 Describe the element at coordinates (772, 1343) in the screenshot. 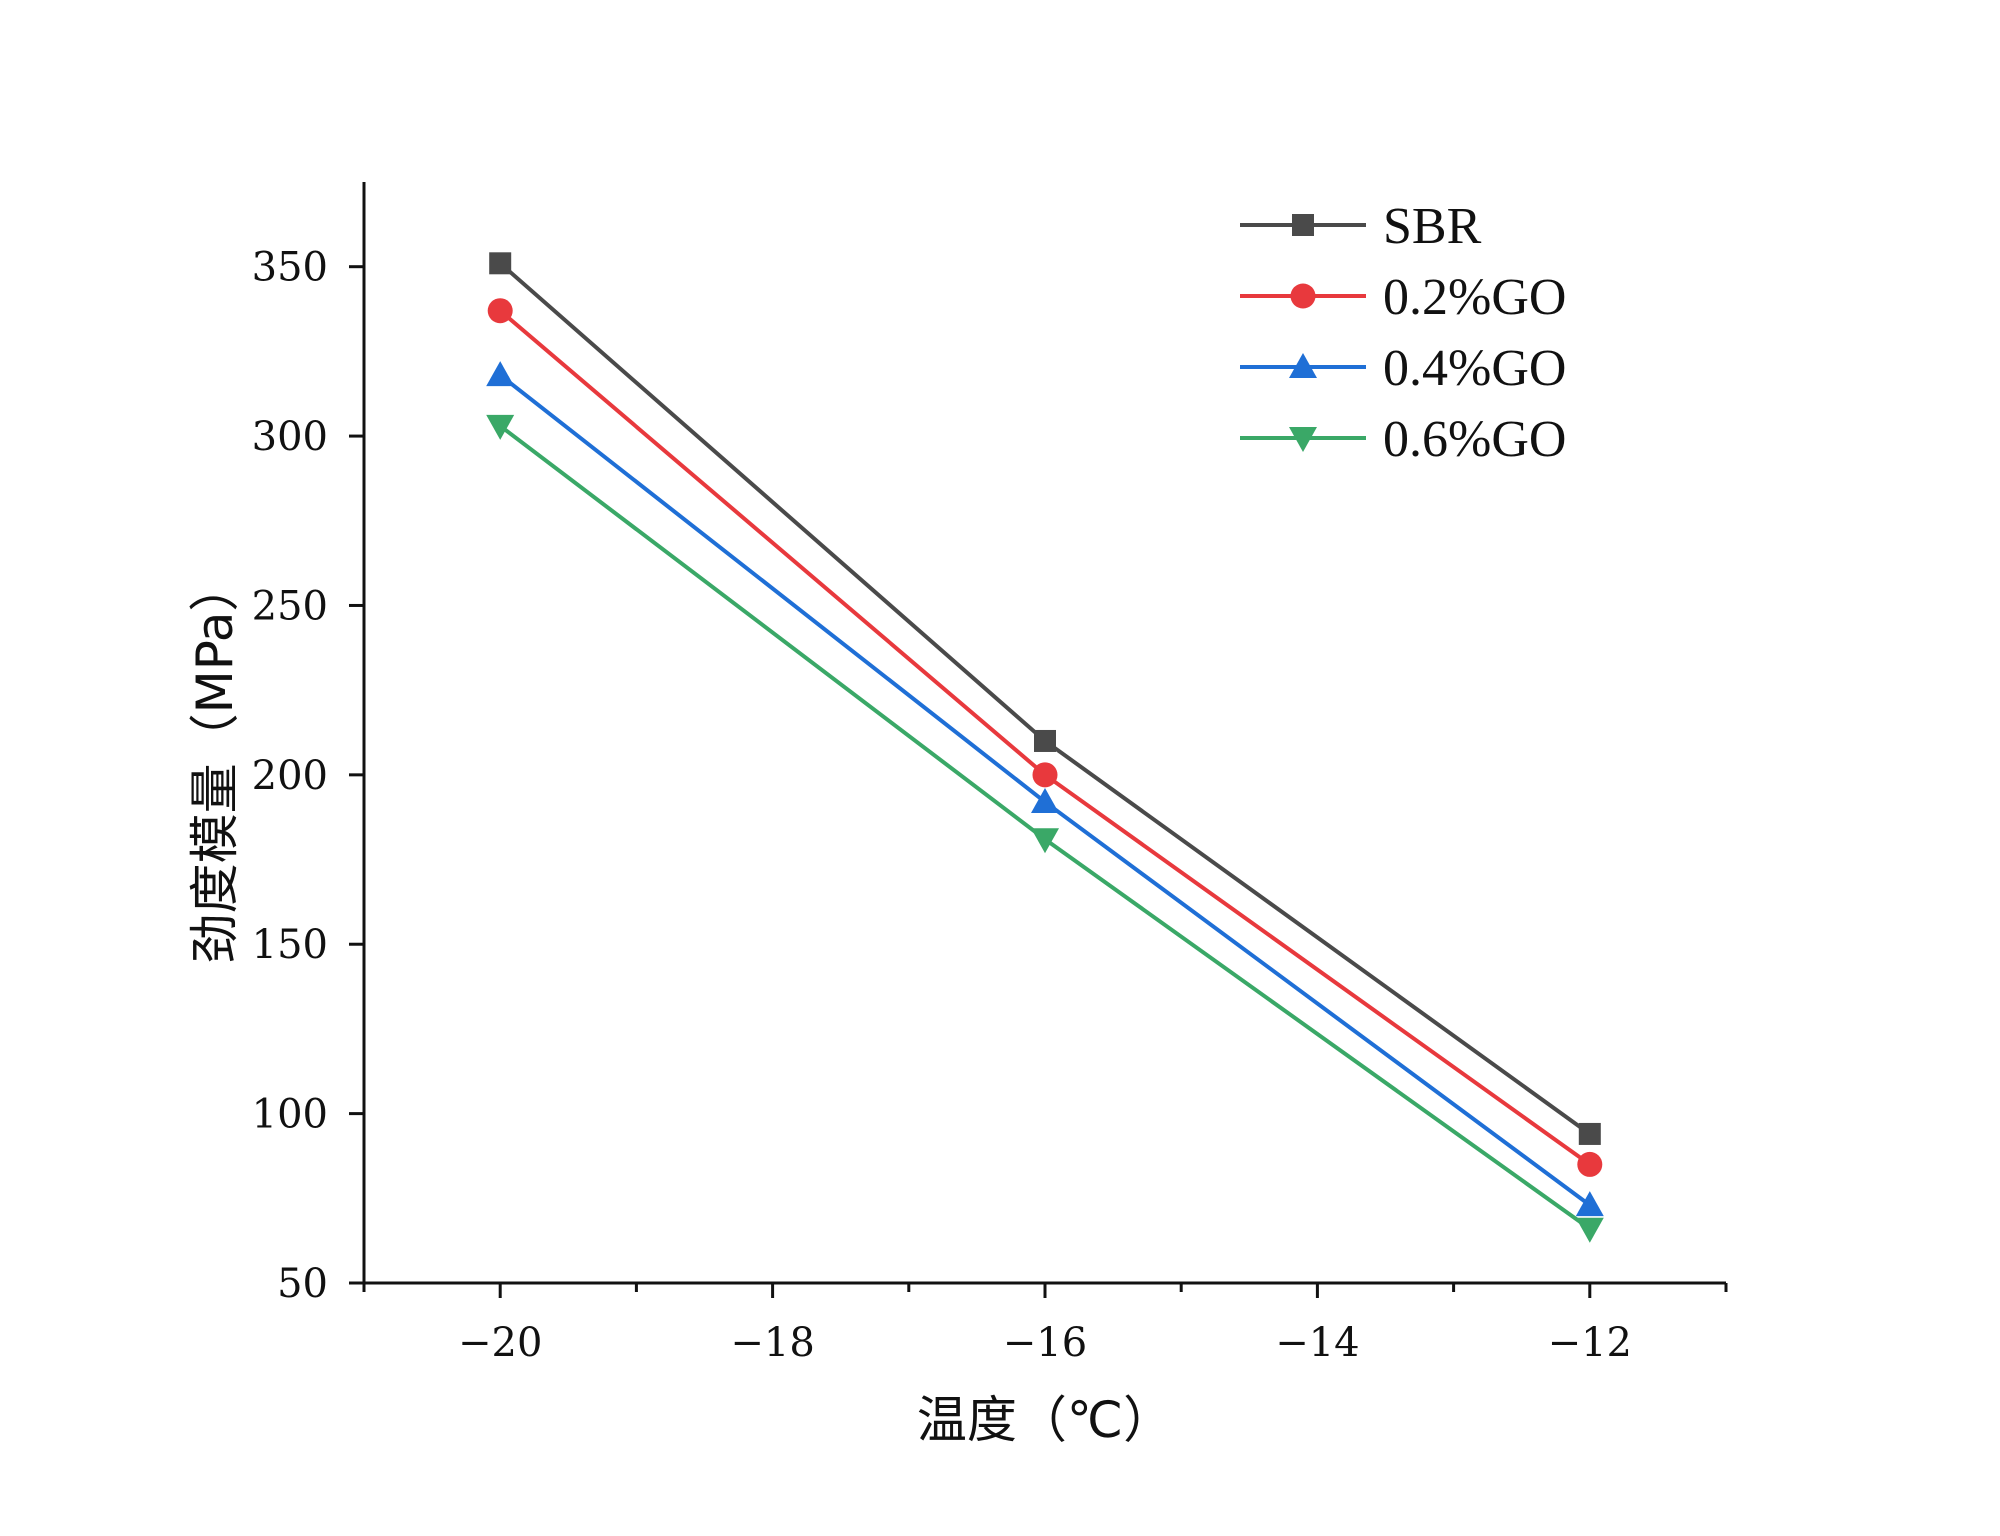

I see `x-tick-label: −18` at that location.